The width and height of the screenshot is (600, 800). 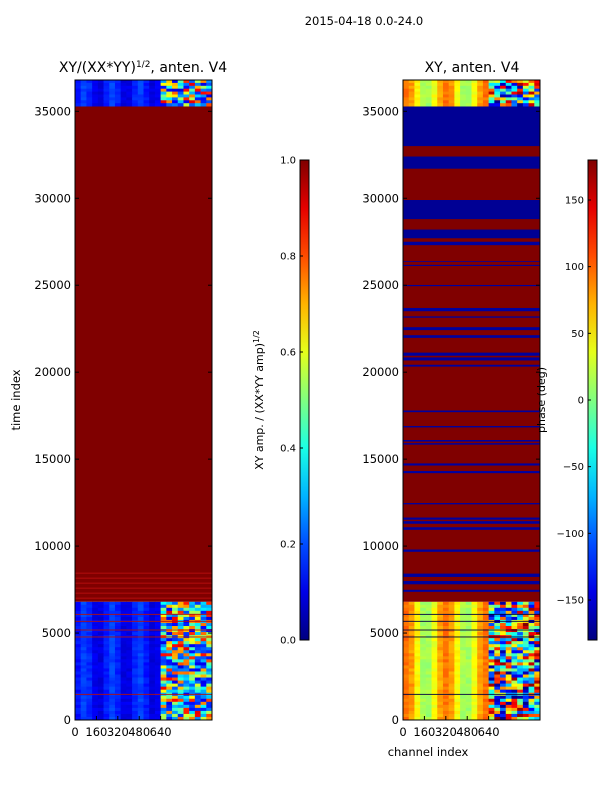 I want to click on y-tick-label: 5000, so click(x=384, y=633).